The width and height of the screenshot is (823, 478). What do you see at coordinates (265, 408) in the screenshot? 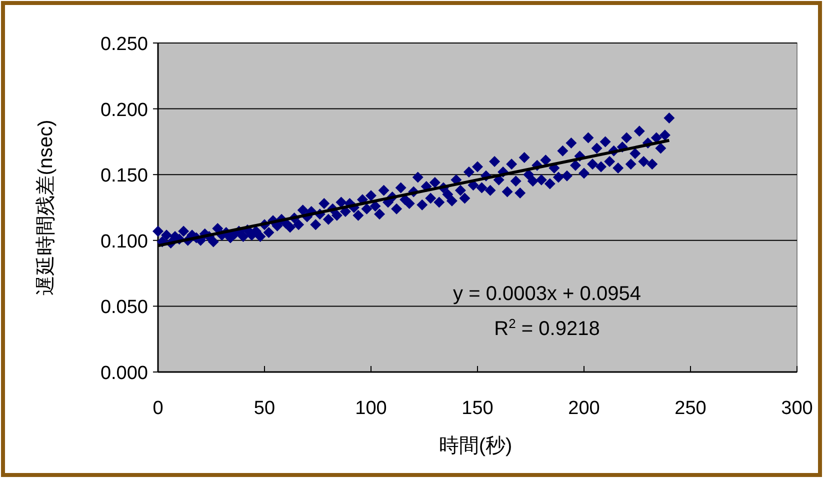
I see `x-tick-label: 50` at bounding box center [265, 408].